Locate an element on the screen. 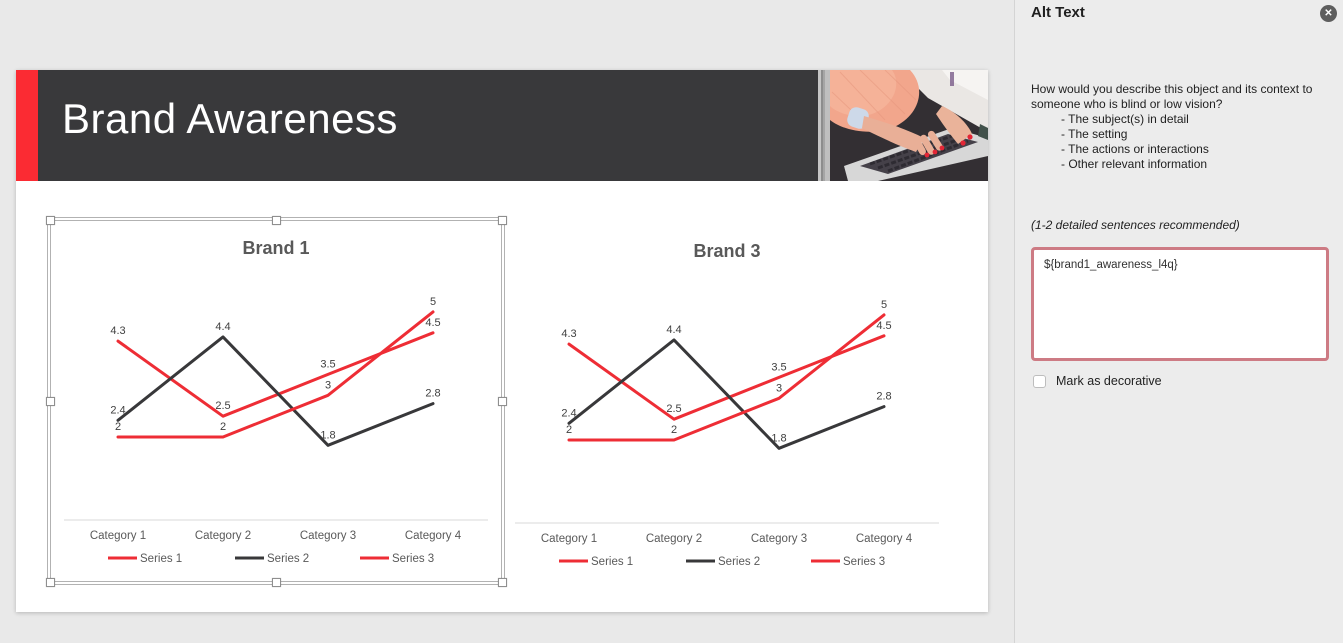 The width and height of the screenshot is (1343, 643). close-icon: ✕ is located at coordinates (1328, 13).